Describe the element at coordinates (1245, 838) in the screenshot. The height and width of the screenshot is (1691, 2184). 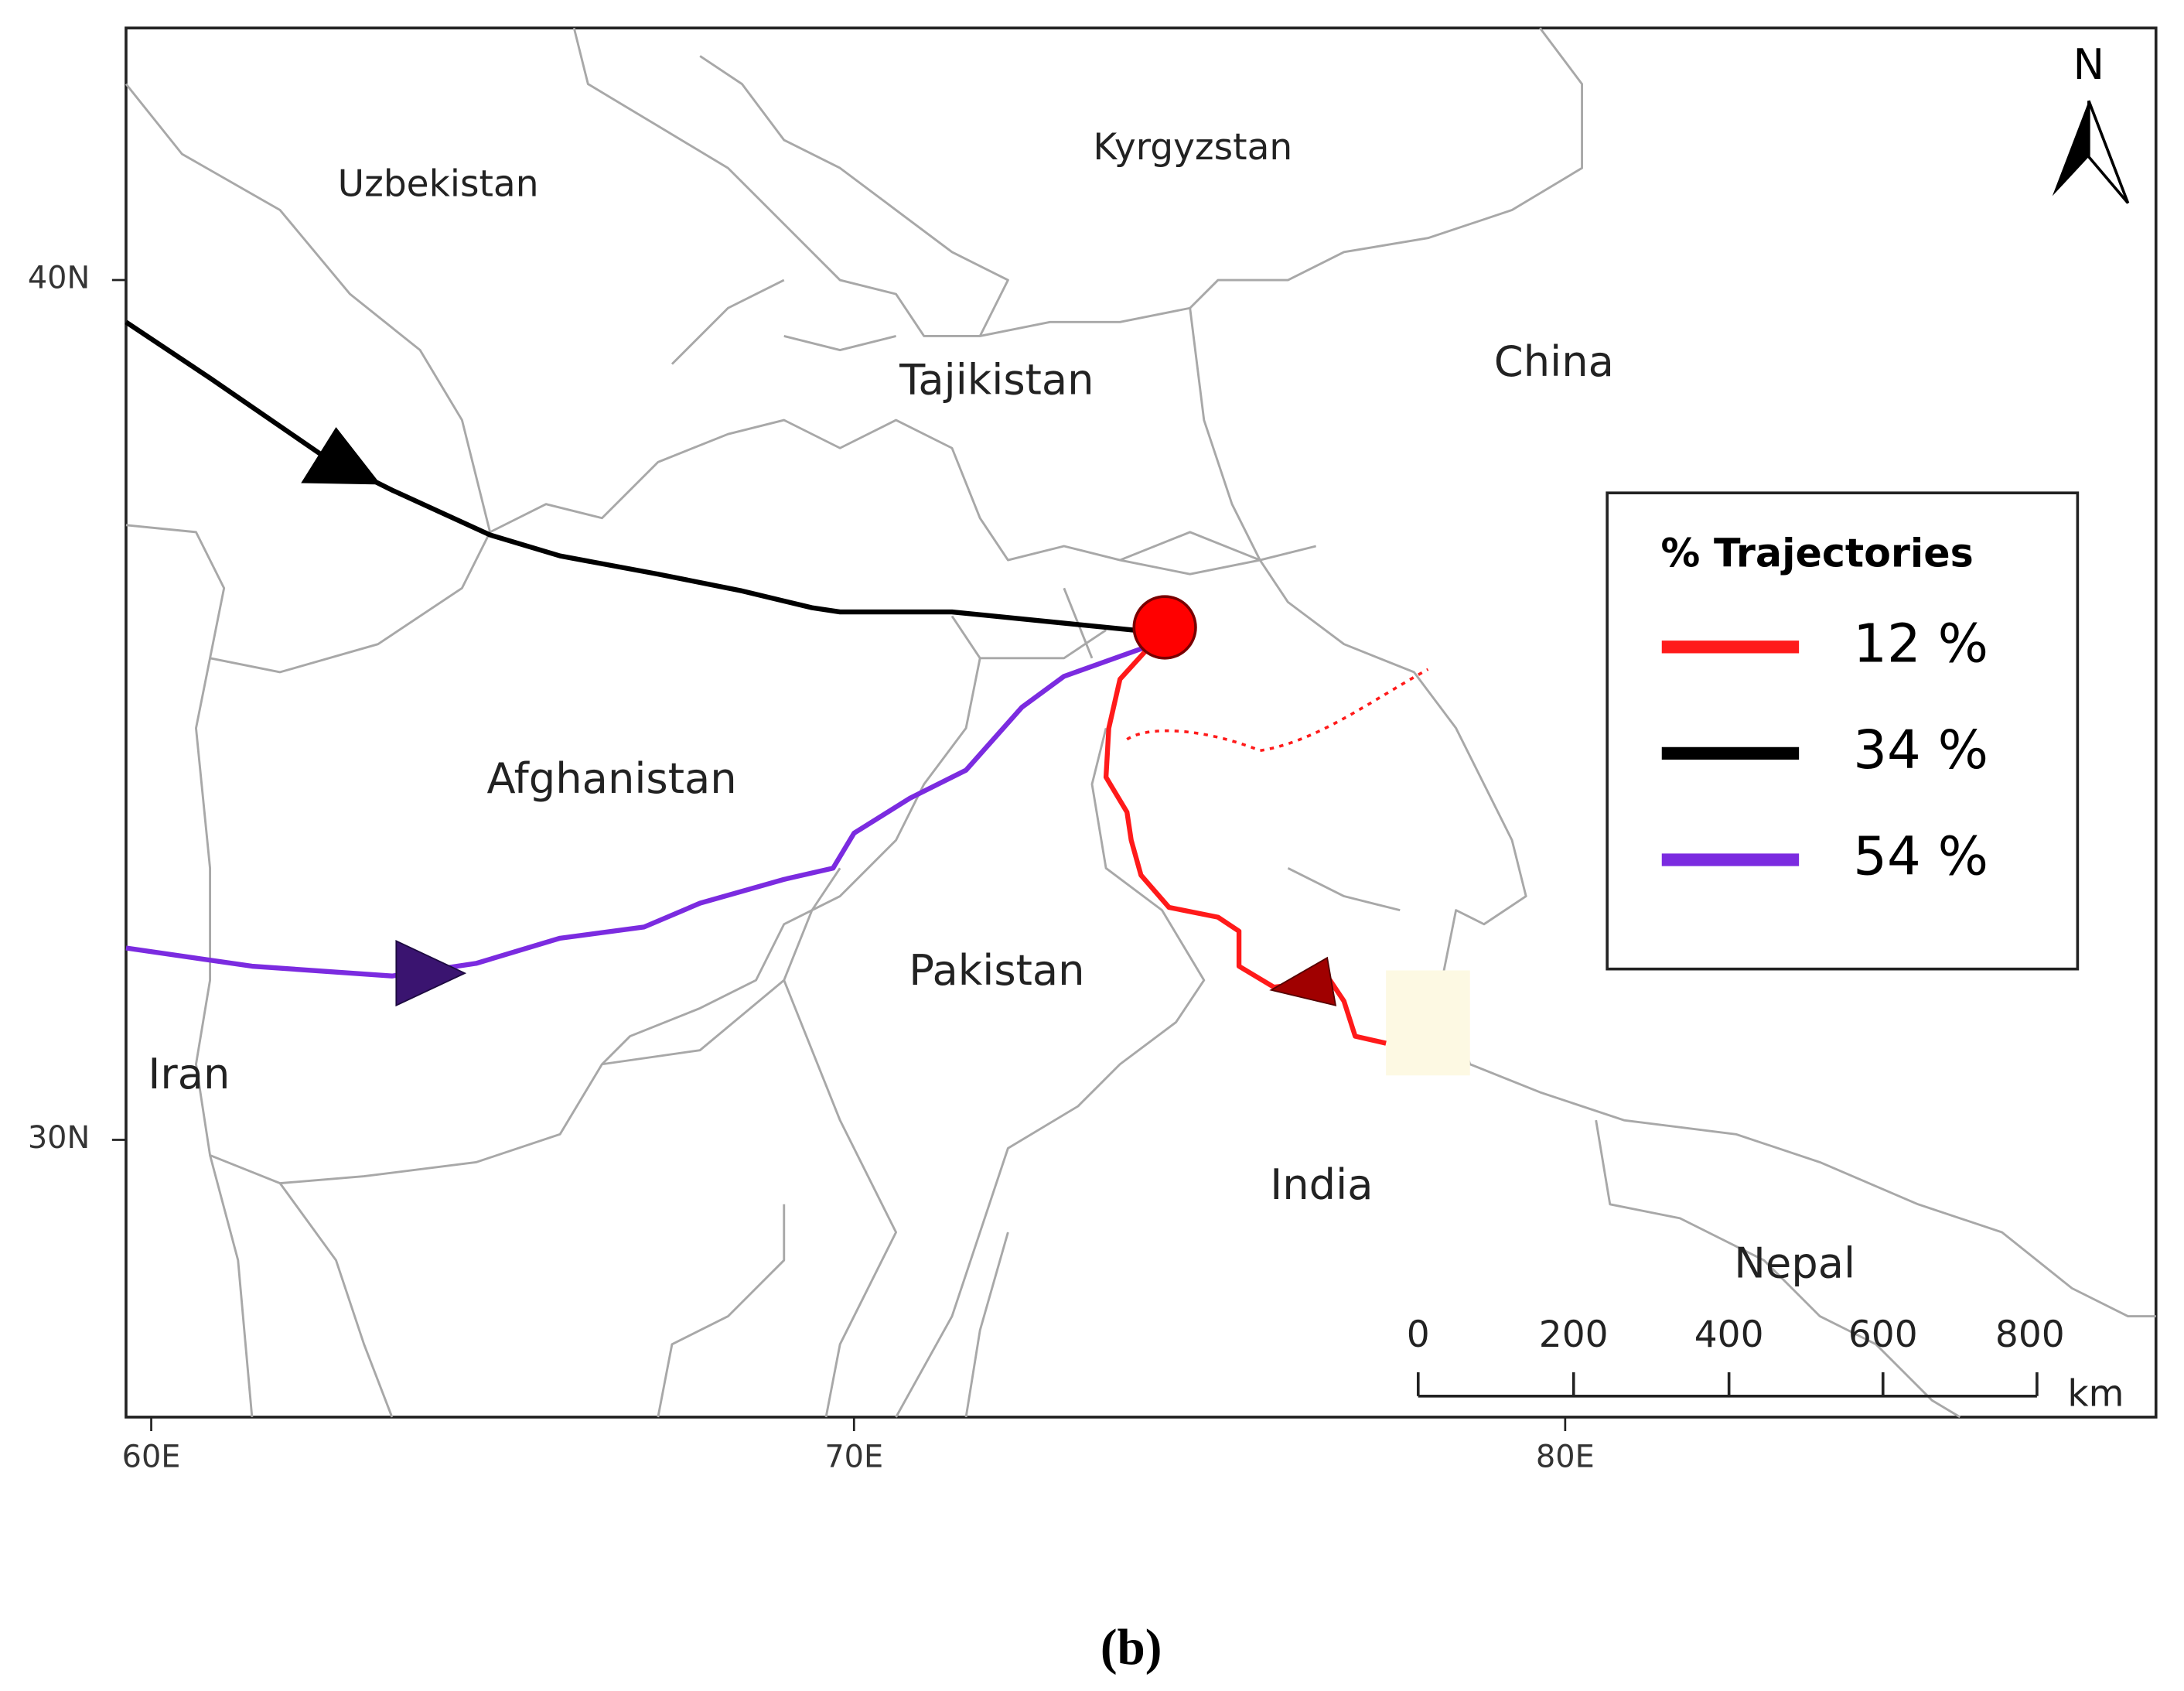
I see `trajectory` at that location.